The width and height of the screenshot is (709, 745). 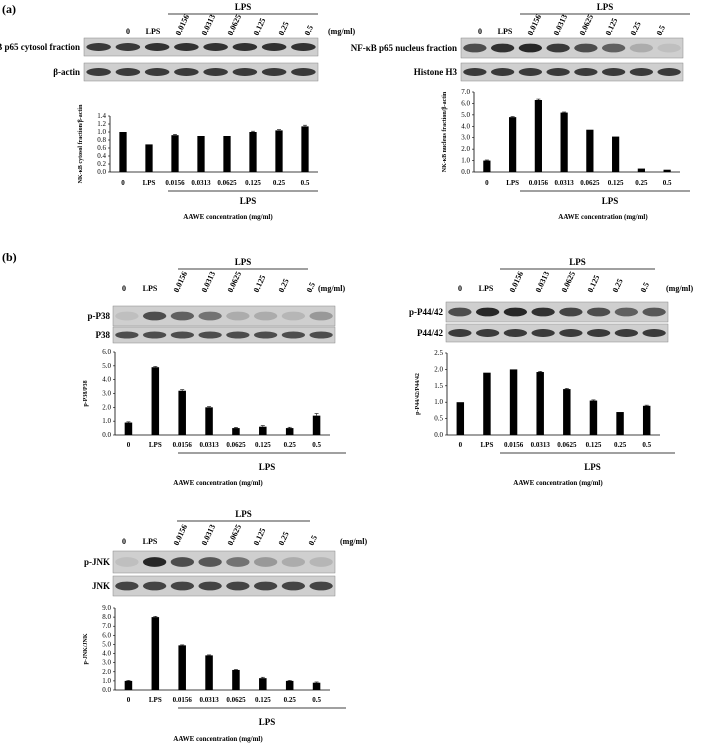 I want to click on blot-bottom-label: P44/42, so click(x=430, y=333).